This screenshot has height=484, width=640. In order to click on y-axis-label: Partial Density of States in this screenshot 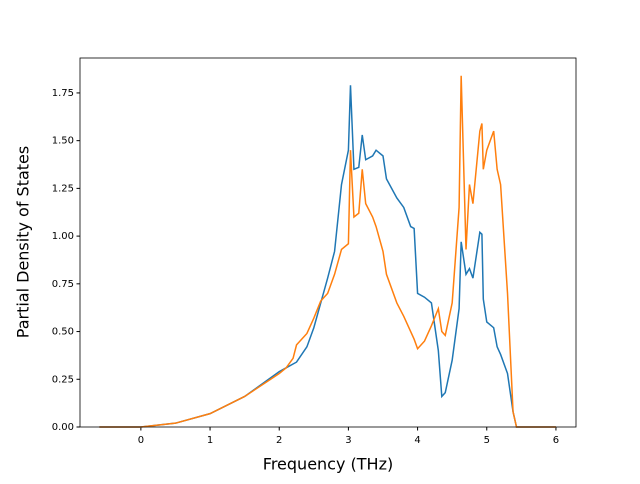, I will do `click(23, 242)`.